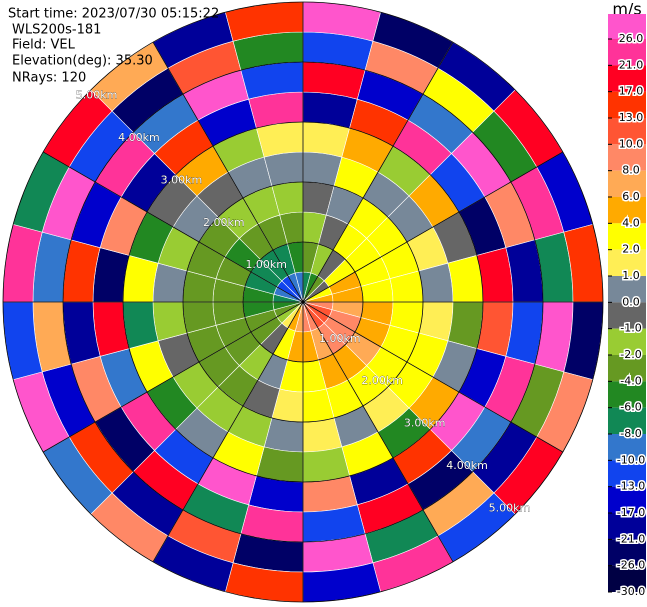 The height and width of the screenshot is (607, 647). I want to click on colorbar-label: 1.0, so click(631, 275).